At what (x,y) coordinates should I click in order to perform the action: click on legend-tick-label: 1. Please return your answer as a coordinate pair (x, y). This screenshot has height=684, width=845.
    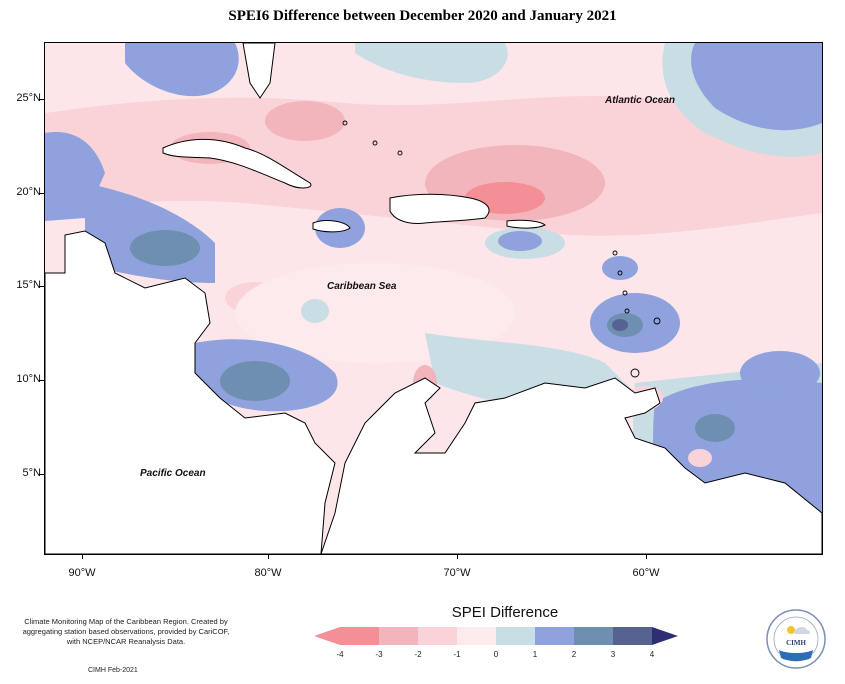
    Looking at the image, I should click on (535, 654).